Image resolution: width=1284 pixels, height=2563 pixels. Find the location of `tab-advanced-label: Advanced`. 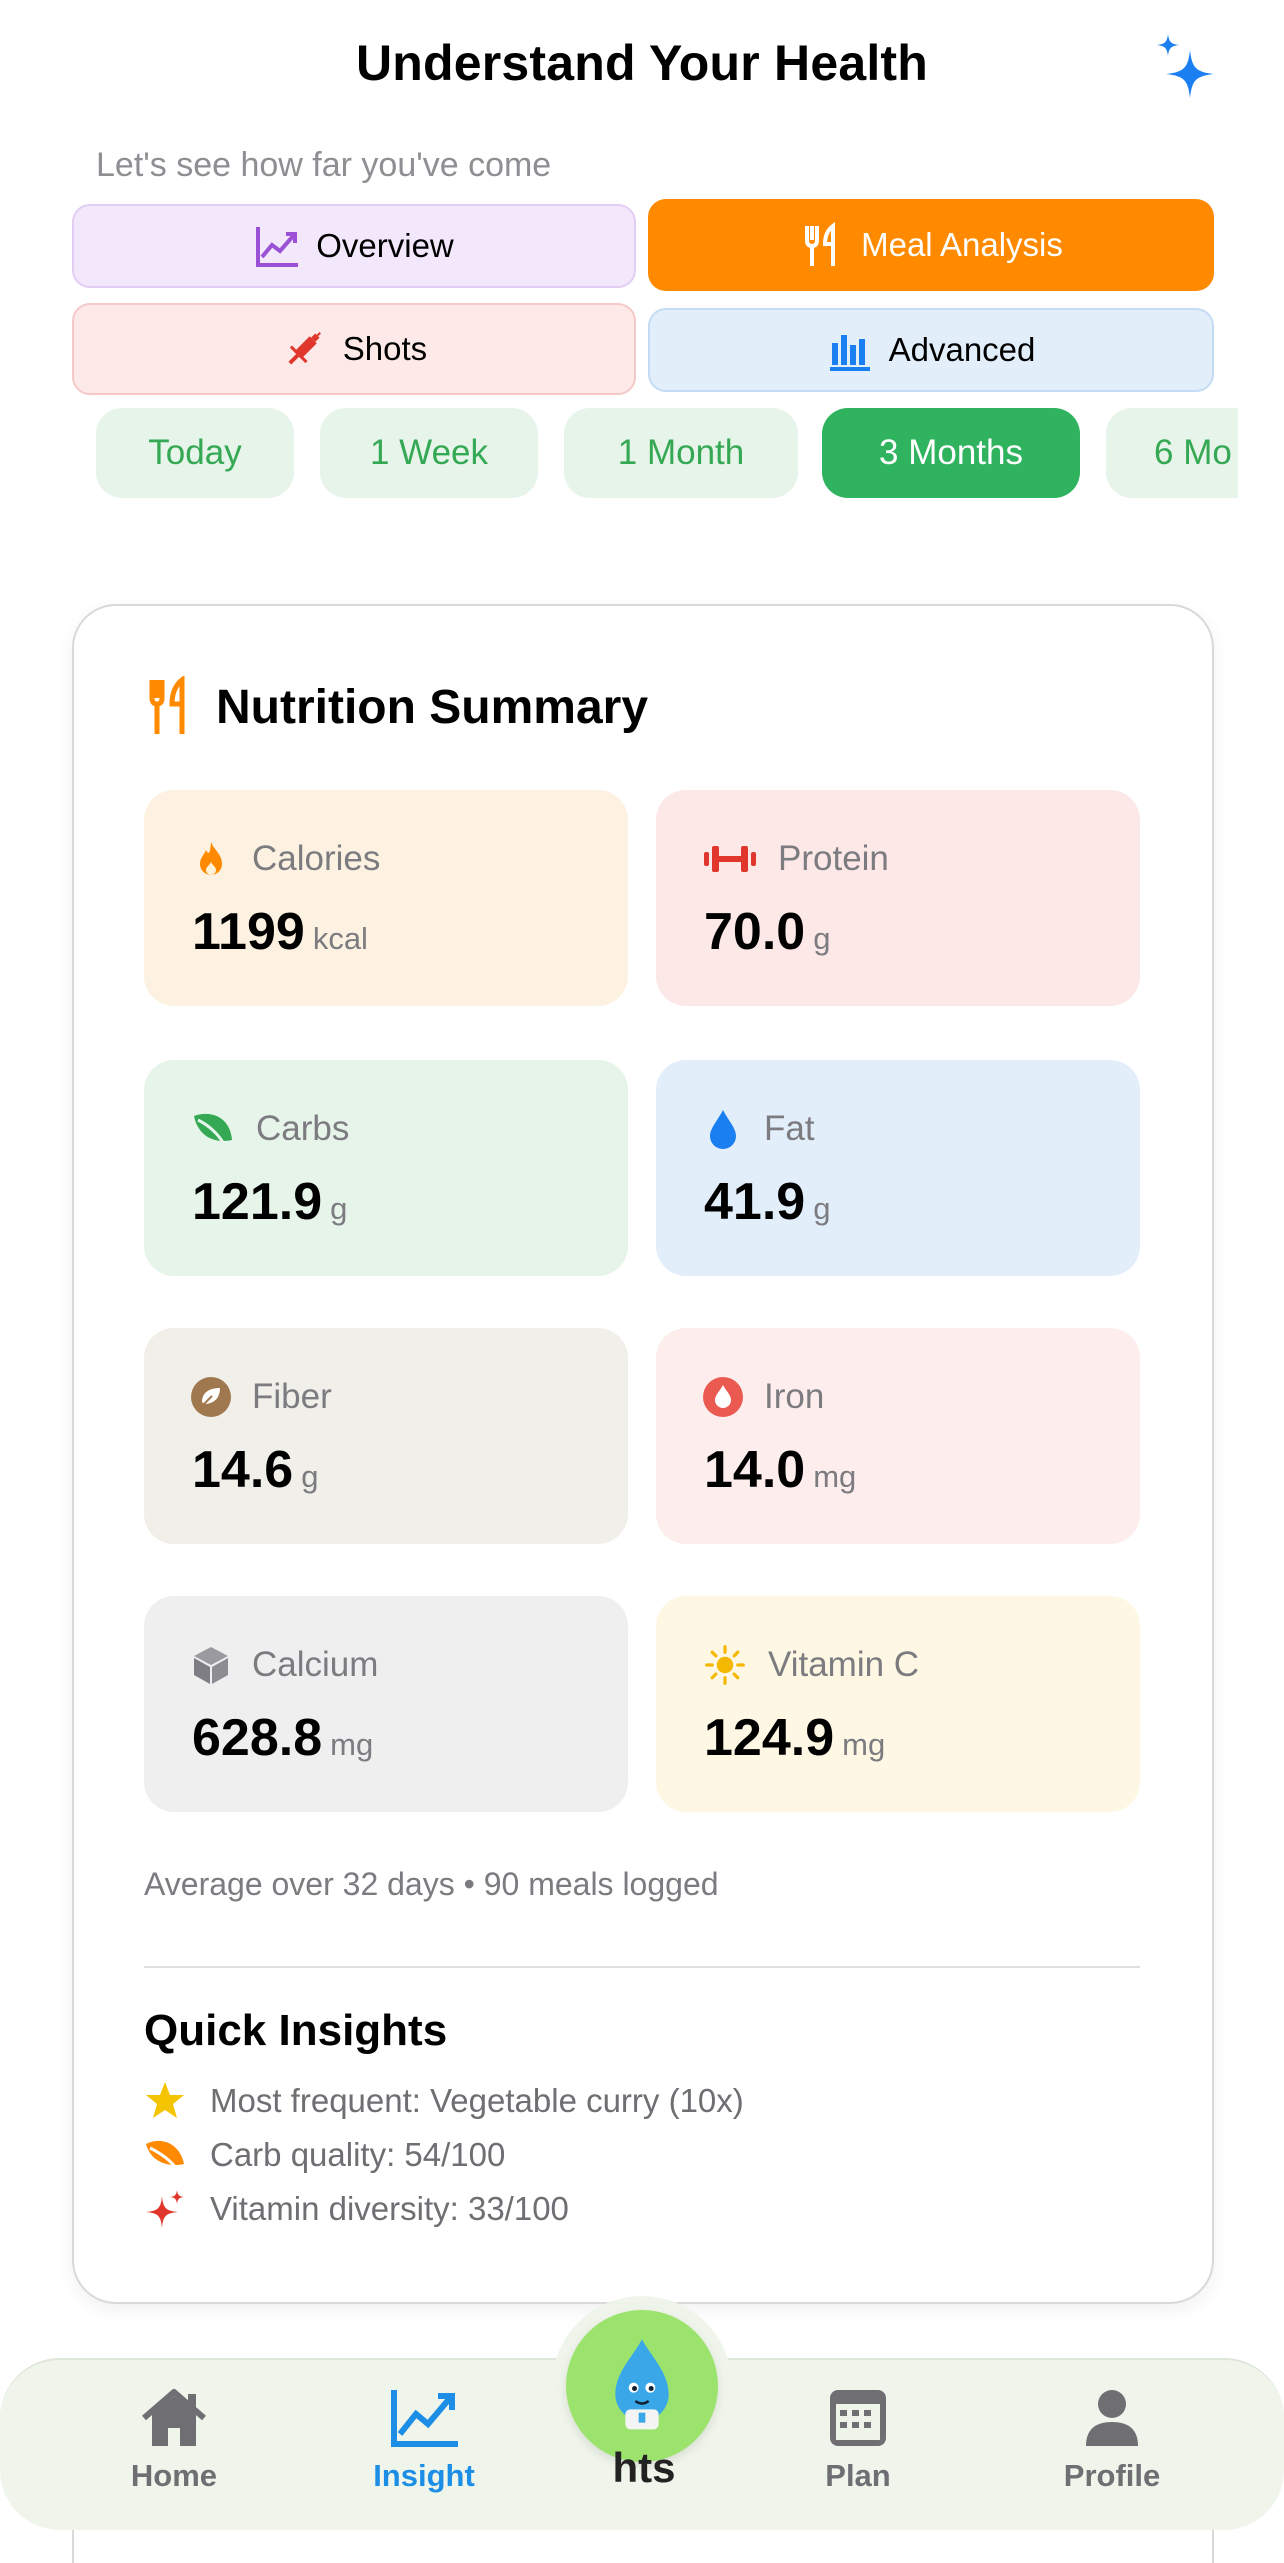

tab-advanced-label: Advanced is located at coordinates (962, 349).